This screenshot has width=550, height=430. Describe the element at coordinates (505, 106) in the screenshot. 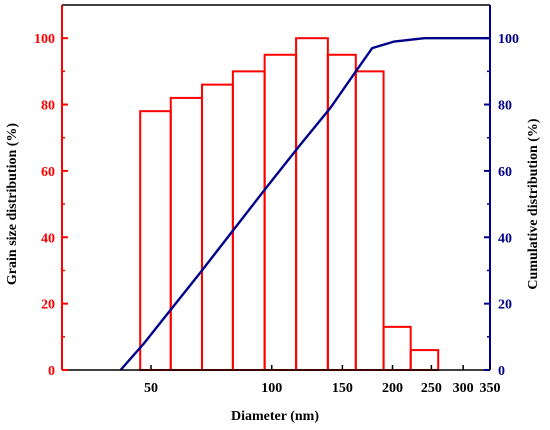

I see `right-y-tick-label: 80` at that location.